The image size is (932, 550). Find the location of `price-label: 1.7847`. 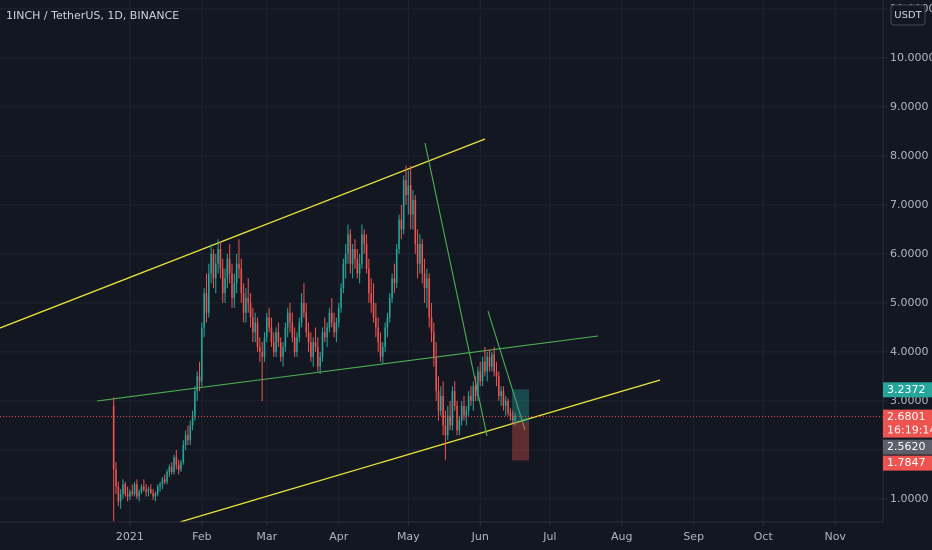

price-label: 1.7847 is located at coordinates (906, 462).